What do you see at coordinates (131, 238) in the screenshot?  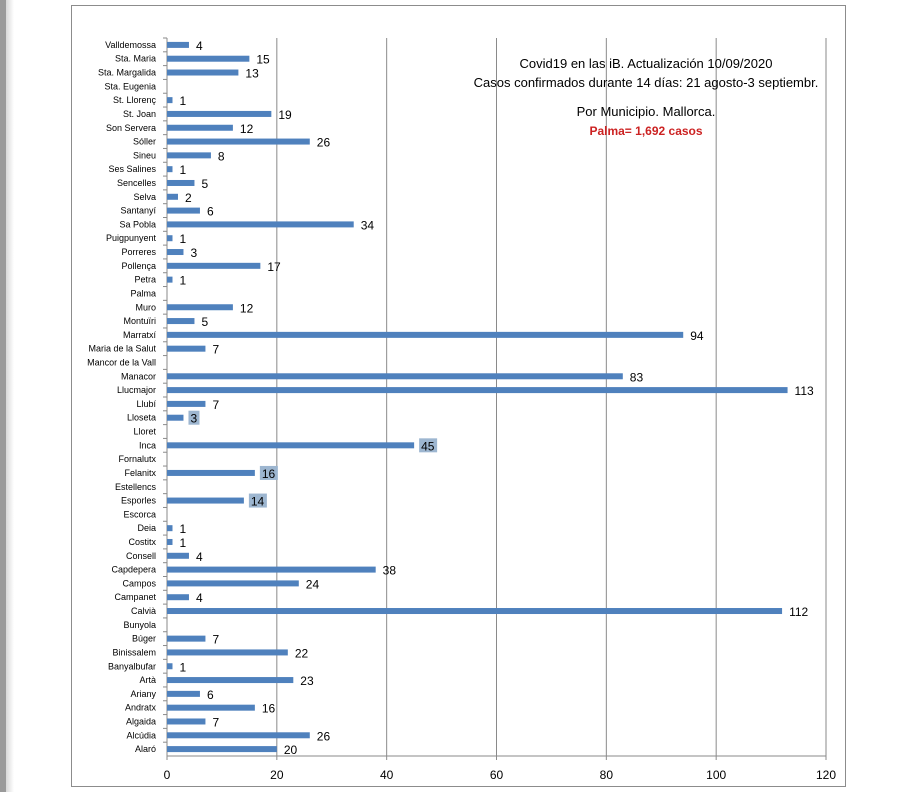 I see `category-label: Puigpunyent` at bounding box center [131, 238].